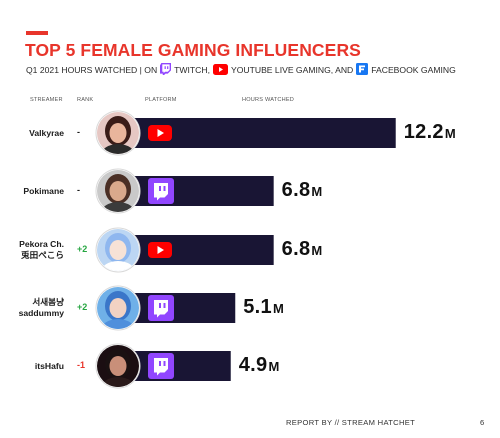  What do you see at coordinates (413, 70) in the screenshot?
I see `subtitle-facebook: FACEBOOK GAMING` at bounding box center [413, 70].